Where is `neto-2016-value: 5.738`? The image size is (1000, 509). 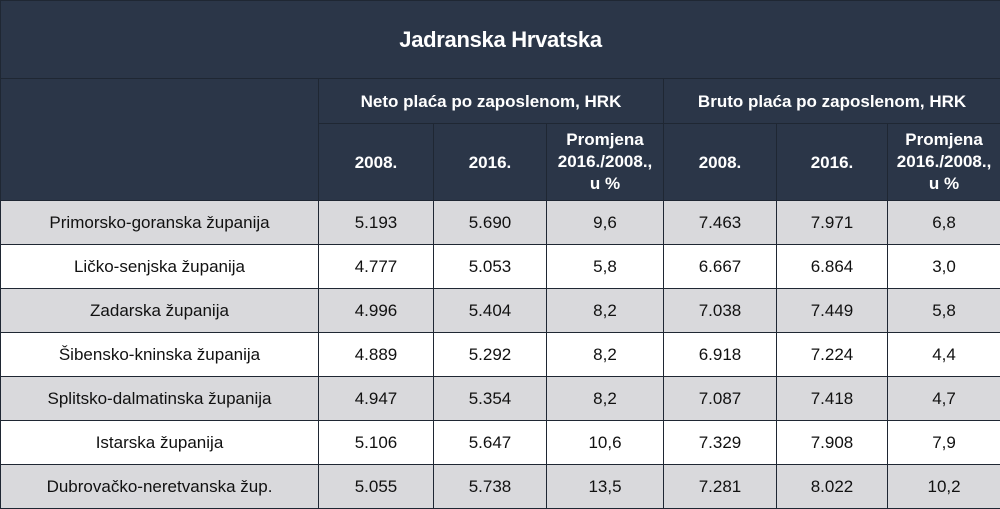
neto-2016-value: 5.738 is located at coordinates (490, 487).